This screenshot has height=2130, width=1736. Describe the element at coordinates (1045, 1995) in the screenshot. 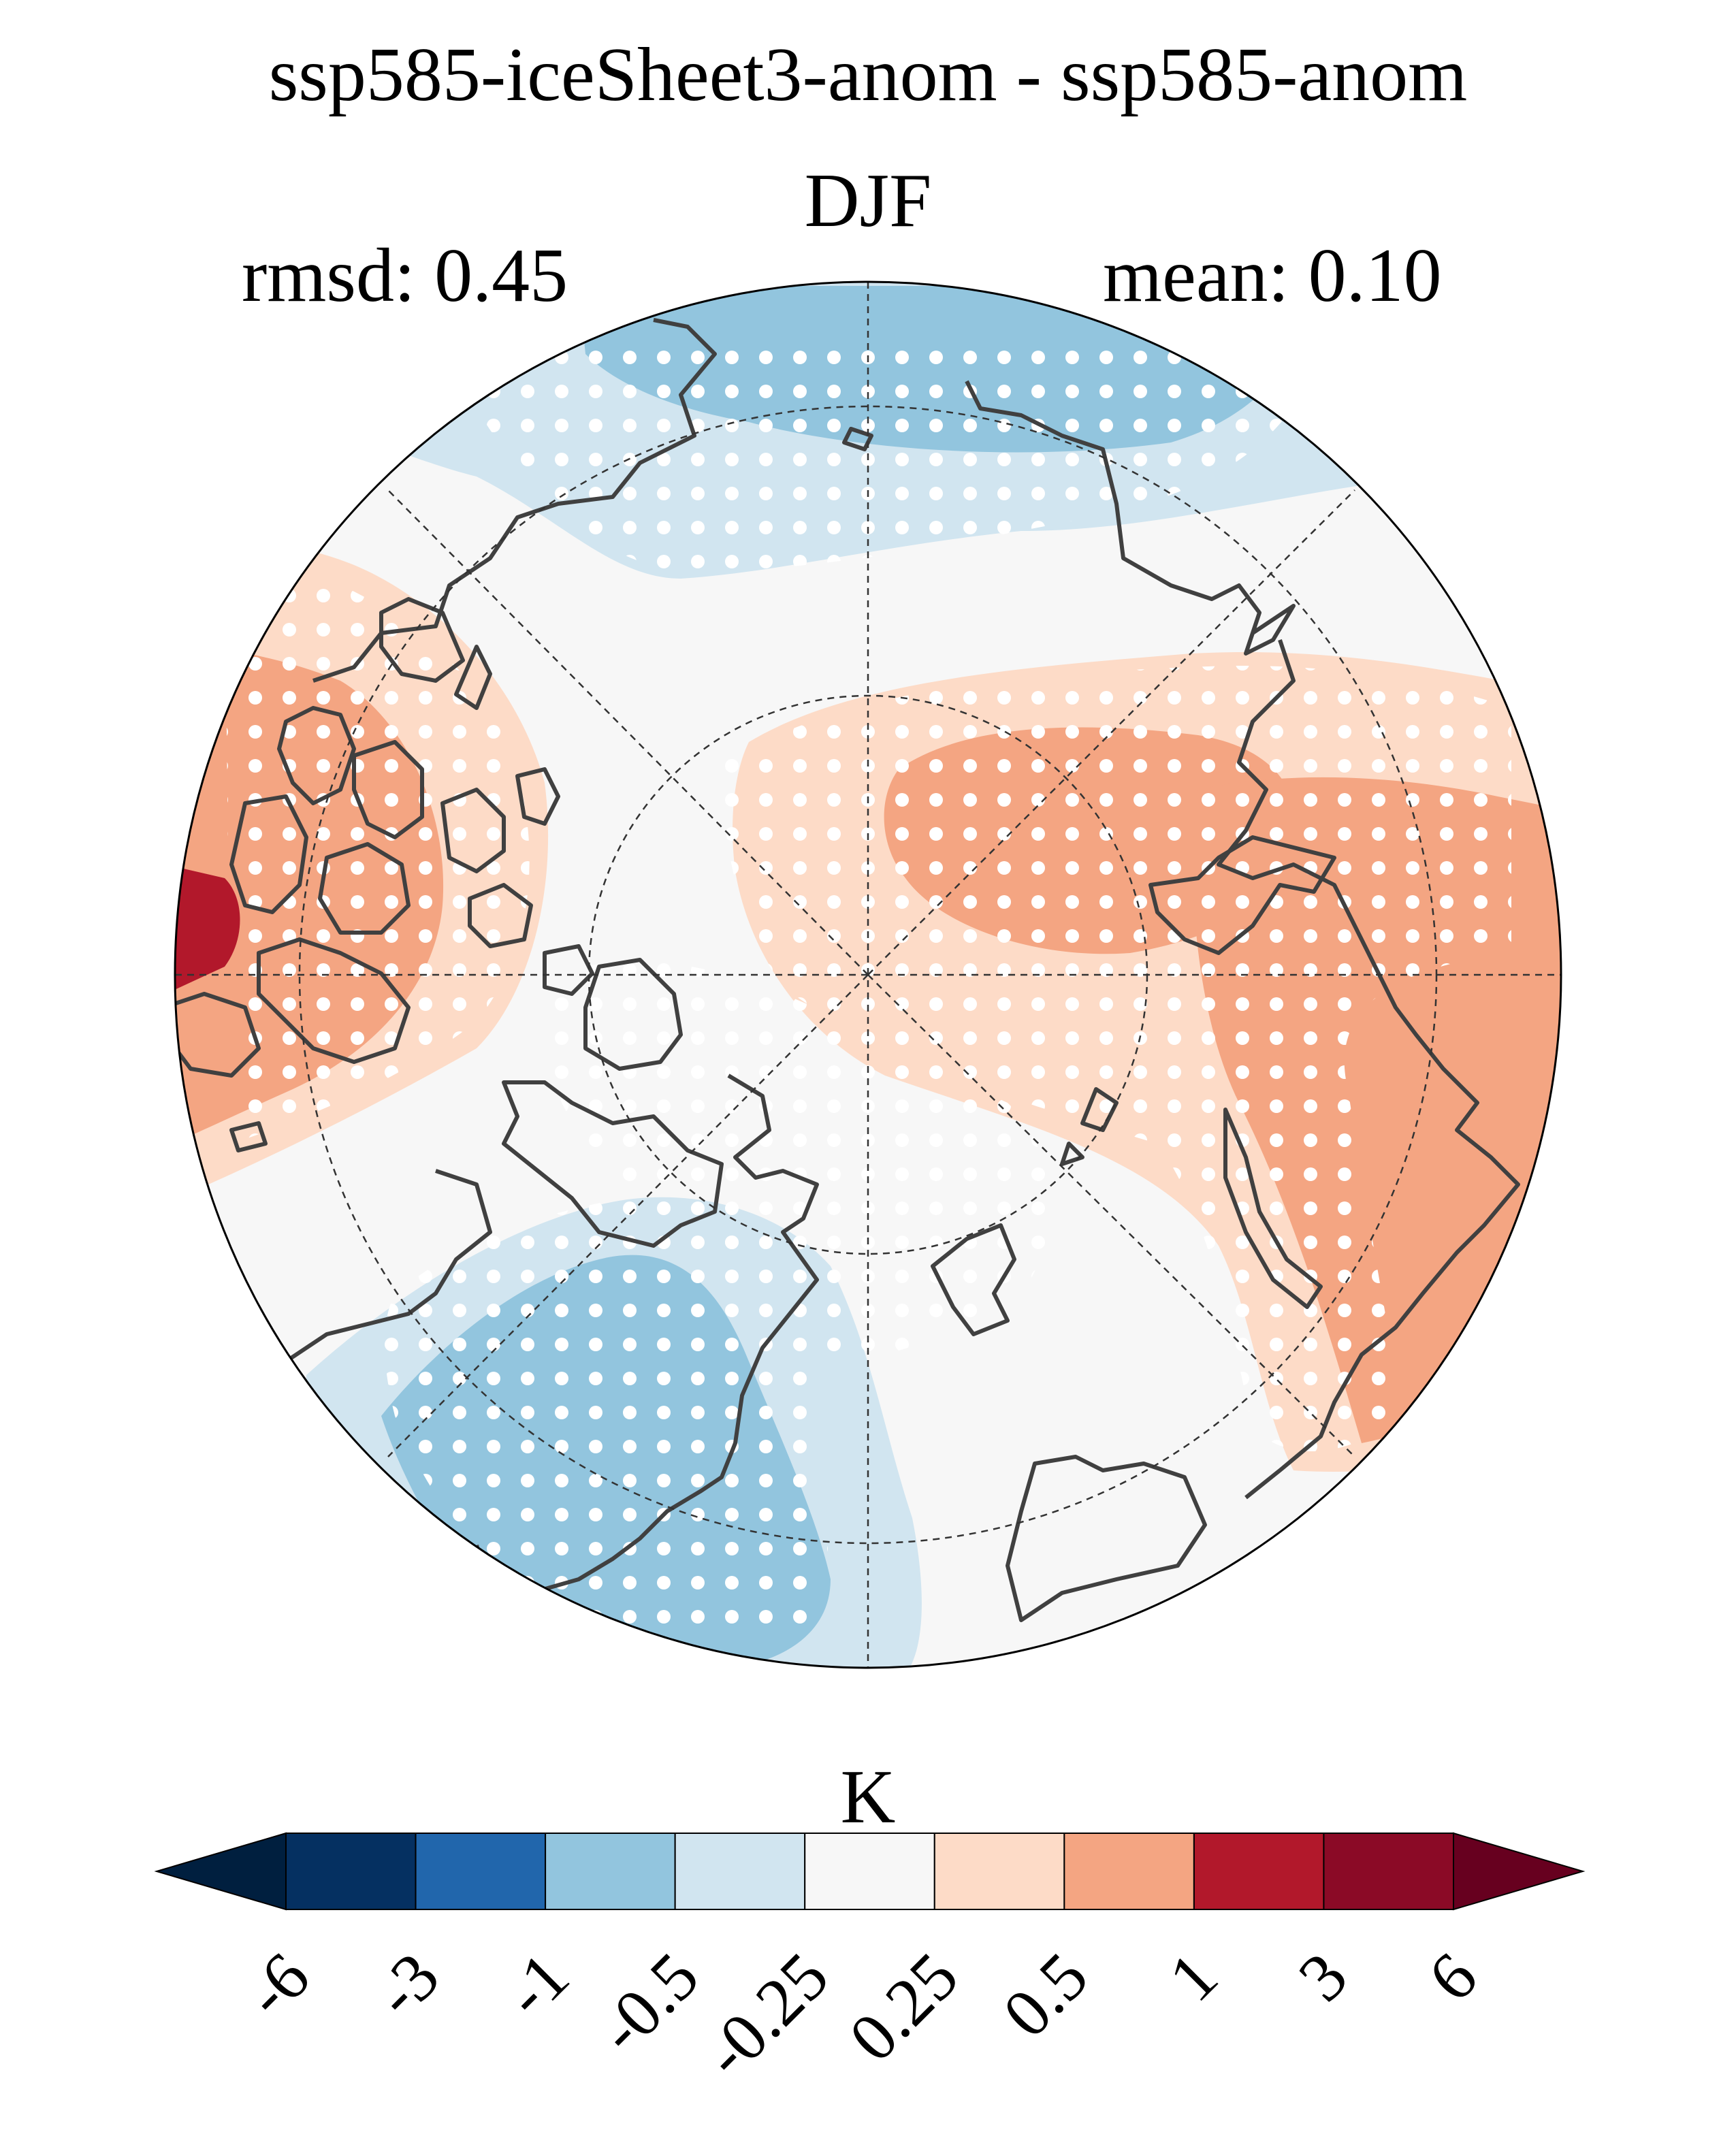

I see `colorbar-tick-label: 0.5` at that location.